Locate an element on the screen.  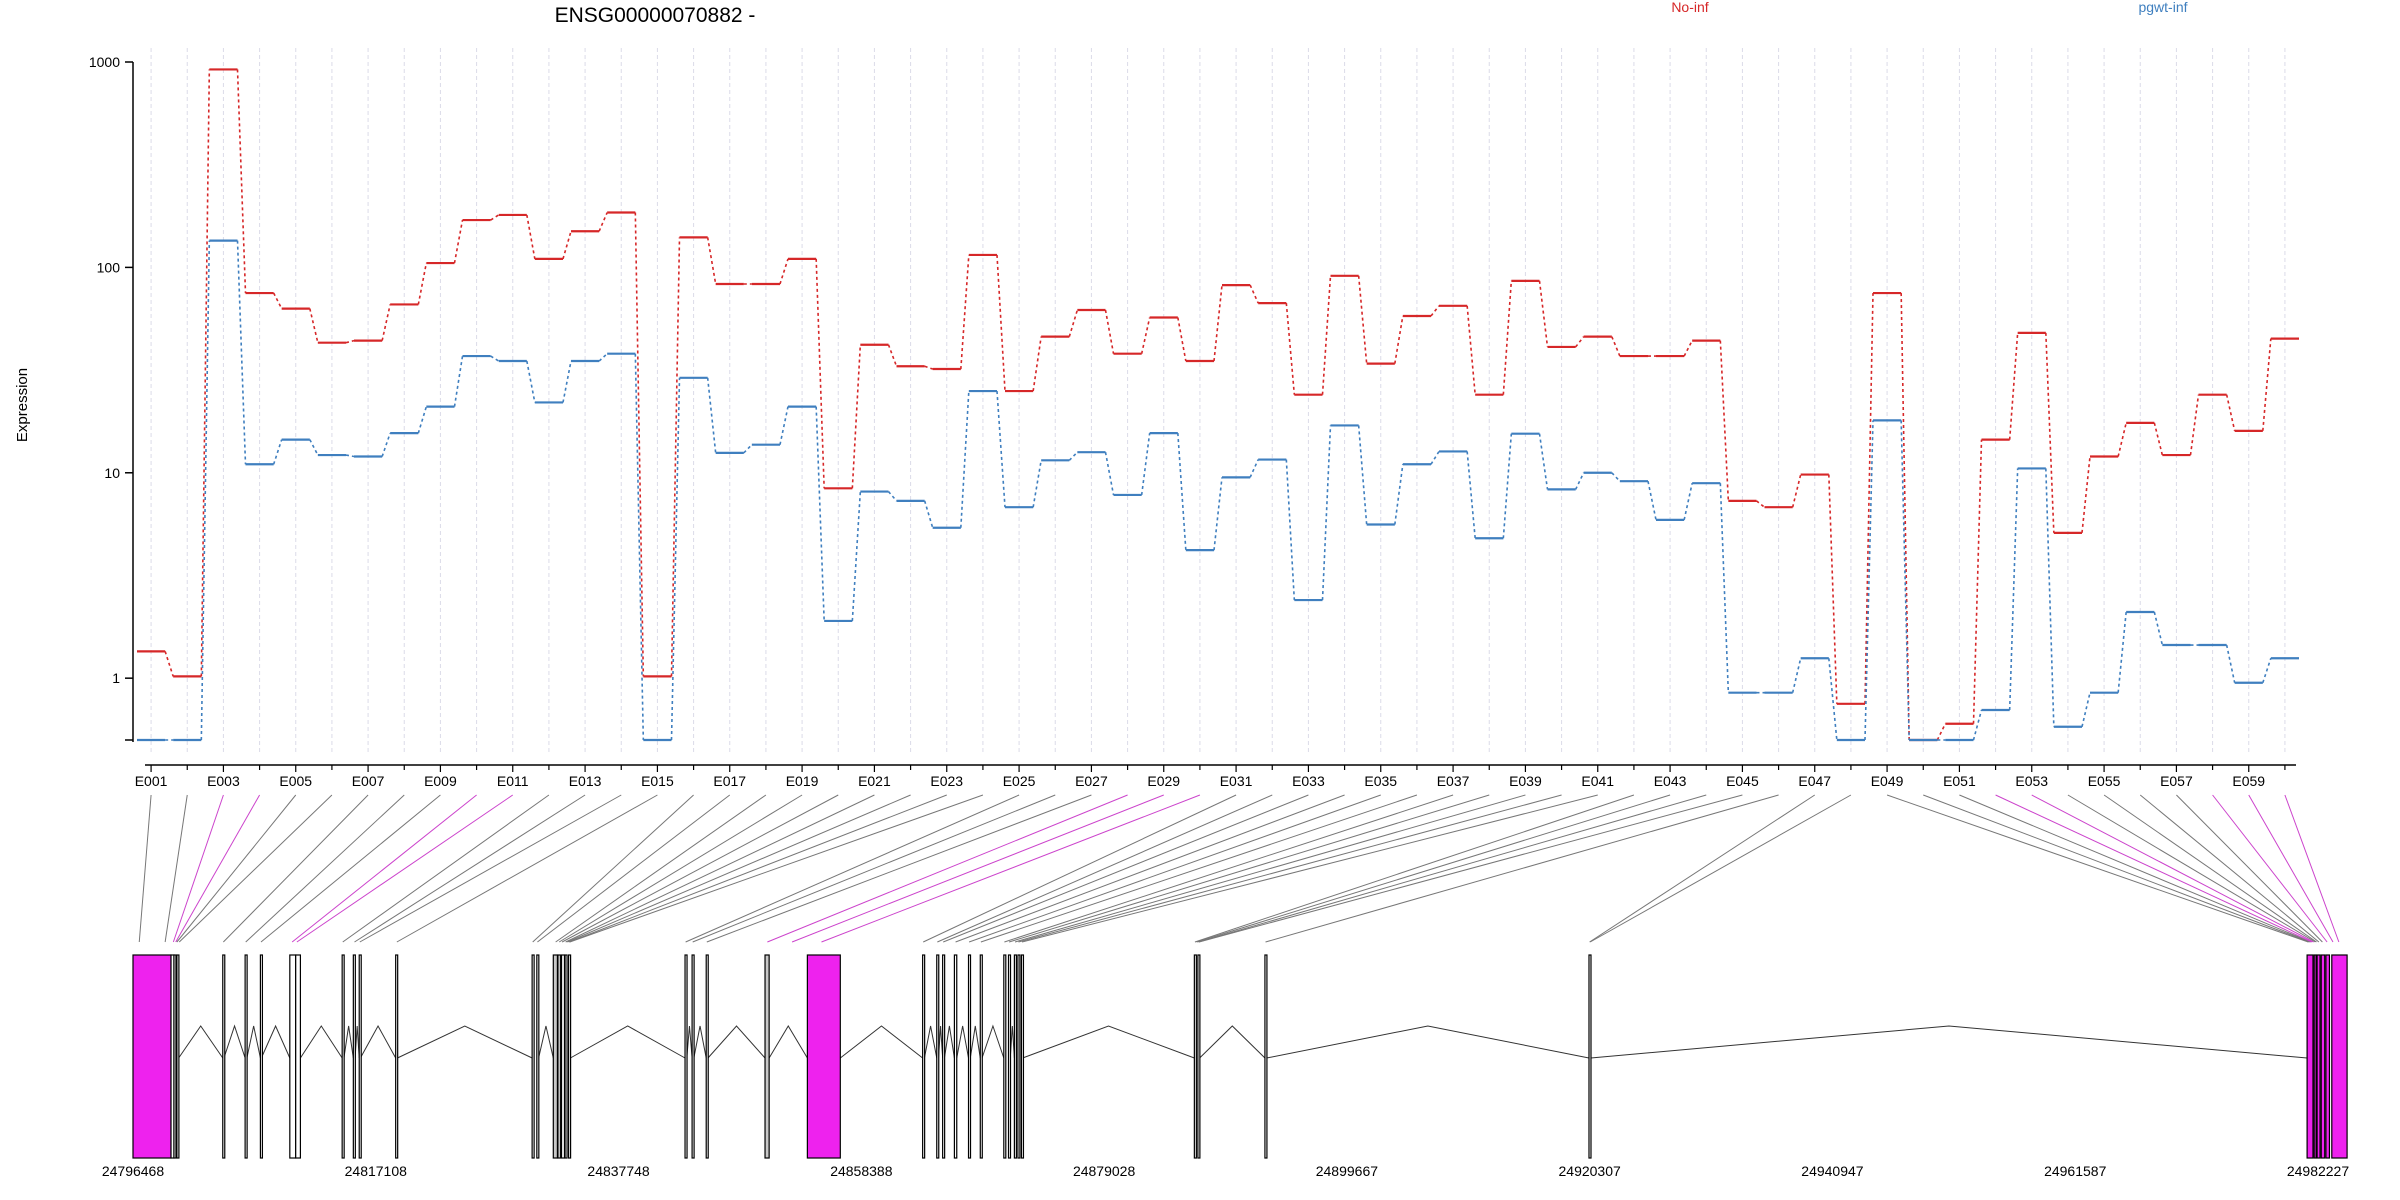
connector-pgwt-inf-e011 is located at coordinates (531, 381).